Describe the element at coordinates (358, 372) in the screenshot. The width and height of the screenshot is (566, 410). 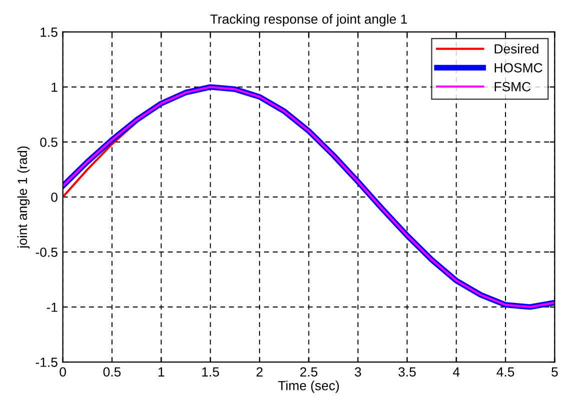
I see `x-tick-label: 3` at that location.